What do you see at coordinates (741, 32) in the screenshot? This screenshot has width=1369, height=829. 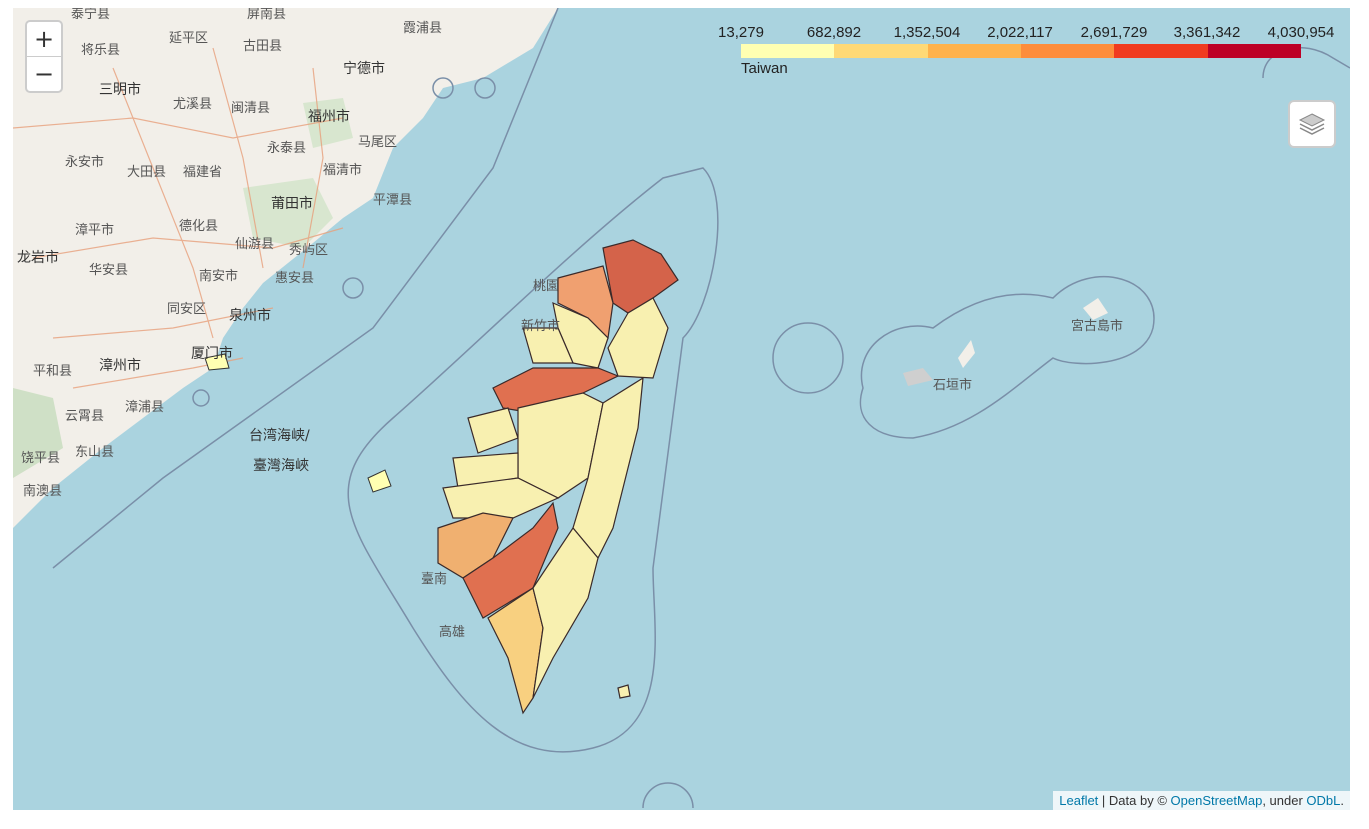 I see `legend-tick: 13,279` at bounding box center [741, 32].